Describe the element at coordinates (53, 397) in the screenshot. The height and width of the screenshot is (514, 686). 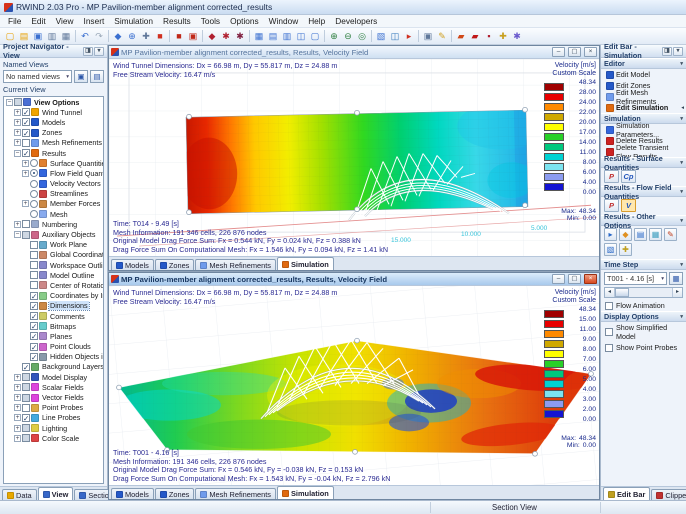
I see `tree-item-vector-fields: + Vector Fields` at that location.